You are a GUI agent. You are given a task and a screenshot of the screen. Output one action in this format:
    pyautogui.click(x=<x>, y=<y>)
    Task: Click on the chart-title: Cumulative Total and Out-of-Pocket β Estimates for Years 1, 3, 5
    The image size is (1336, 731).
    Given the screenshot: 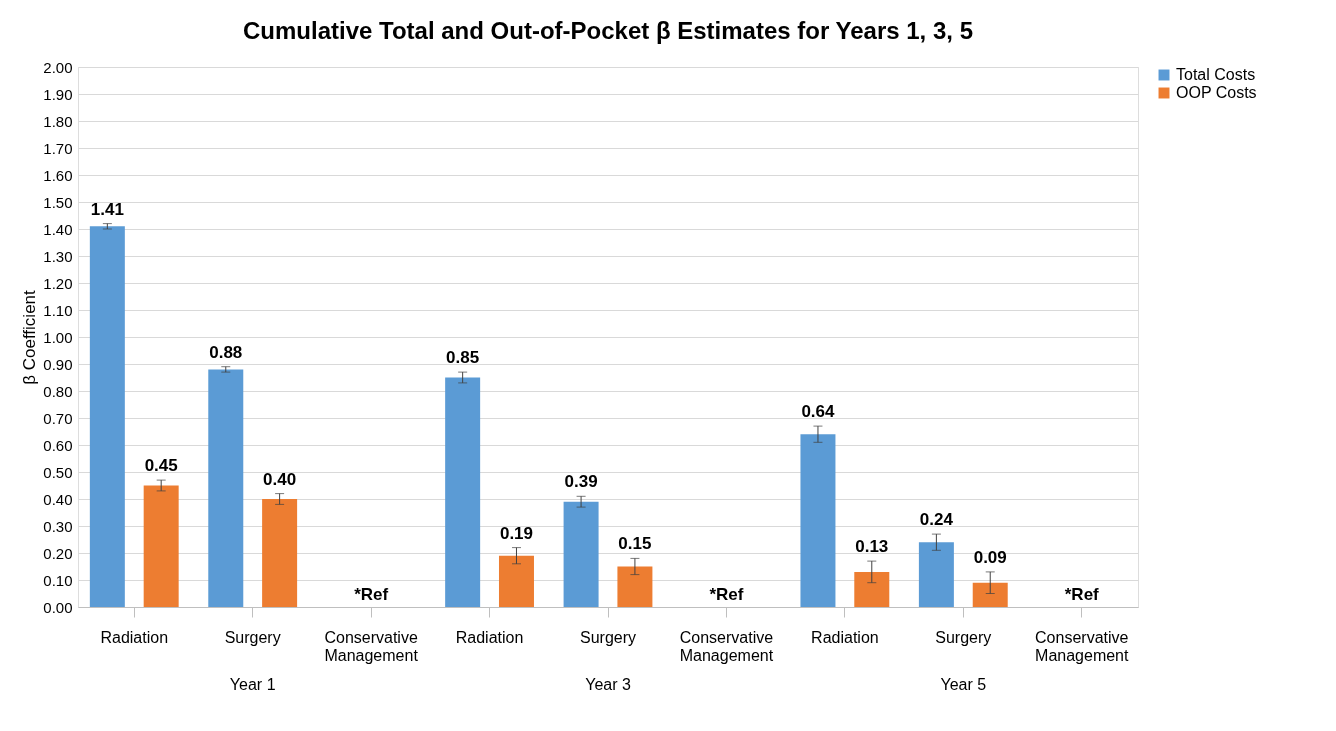 What is the action you would take?
    pyautogui.click(x=608, y=30)
    